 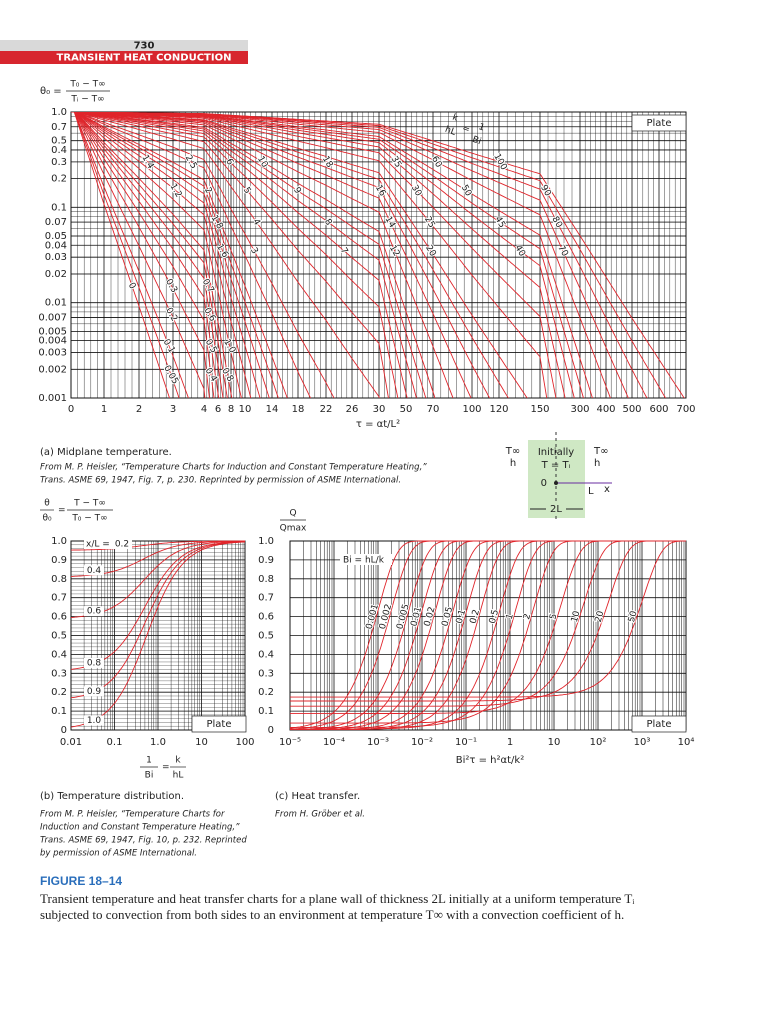 What do you see at coordinates (607, 489) in the screenshot?
I see `axis-label: x` at bounding box center [607, 489].